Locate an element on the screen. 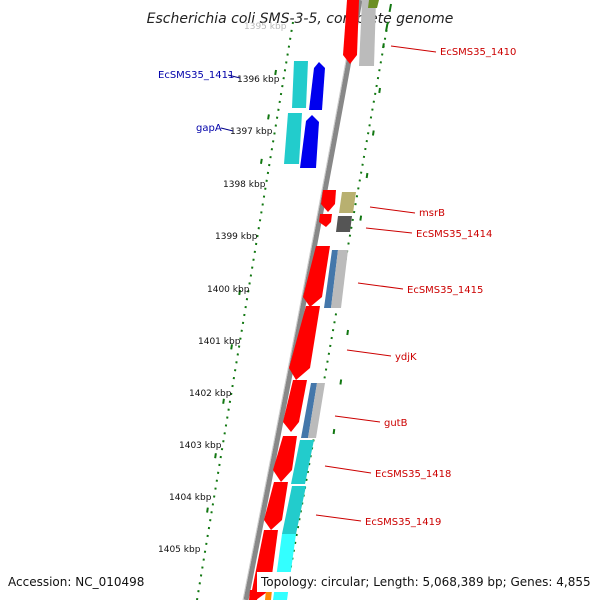 The width and height of the screenshot is (600, 600). tick-label: 1401 kbp is located at coordinates (219, 342).